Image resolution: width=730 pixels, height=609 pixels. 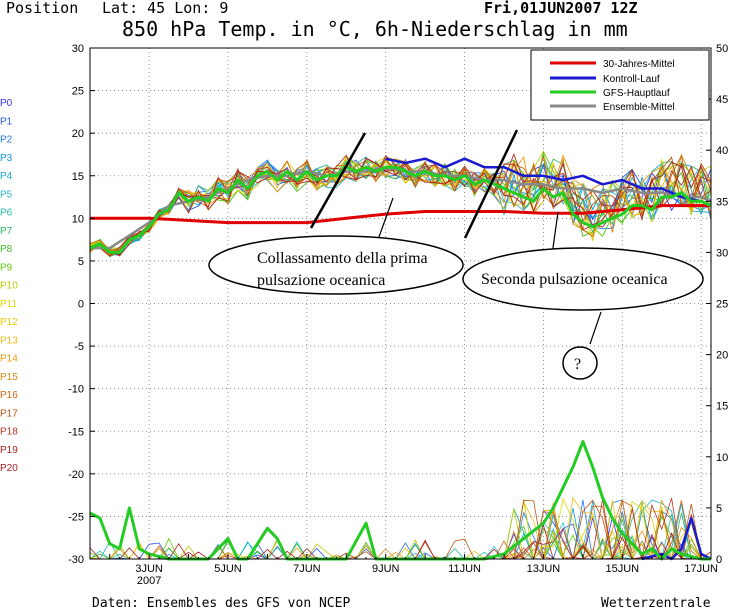 What do you see at coordinates (9, 468) in the screenshot?
I see `member-label: P20` at bounding box center [9, 468].